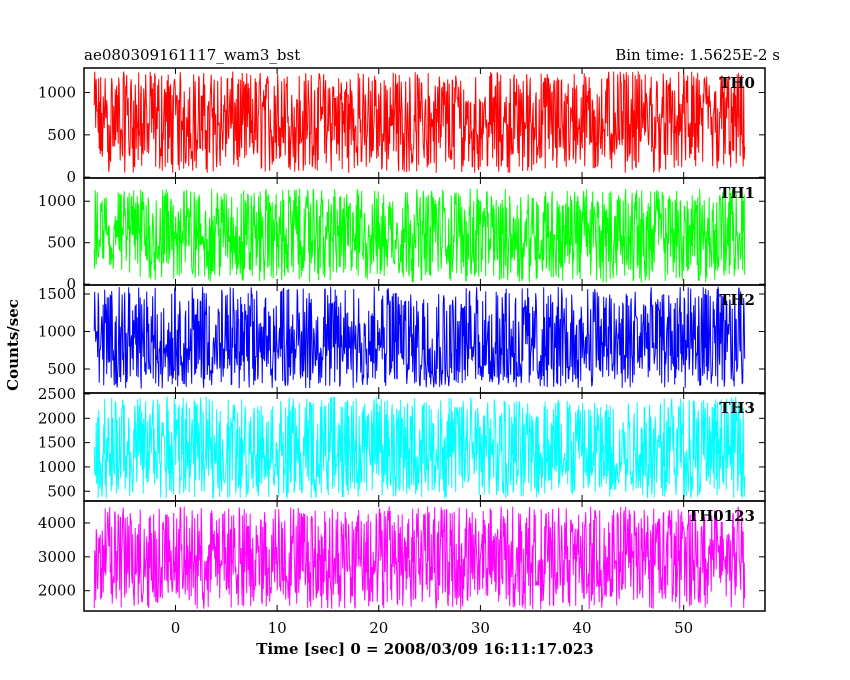 The image size is (850, 680). I want to click on panel-th0: 0 500 1000 TH0, so click(402, 126).